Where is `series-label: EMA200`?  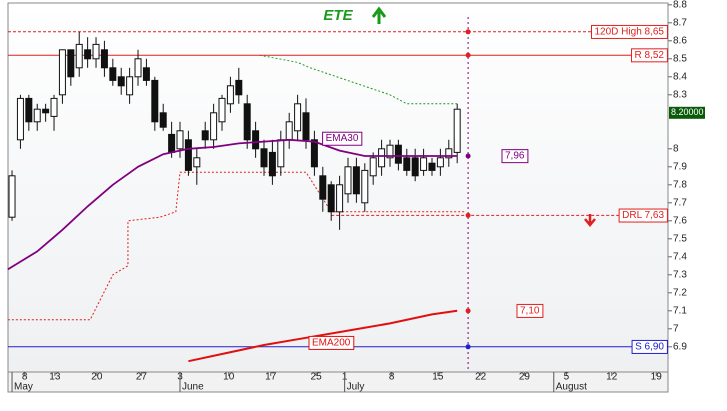
series-label: EMA200 is located at coordinates (331, 342).